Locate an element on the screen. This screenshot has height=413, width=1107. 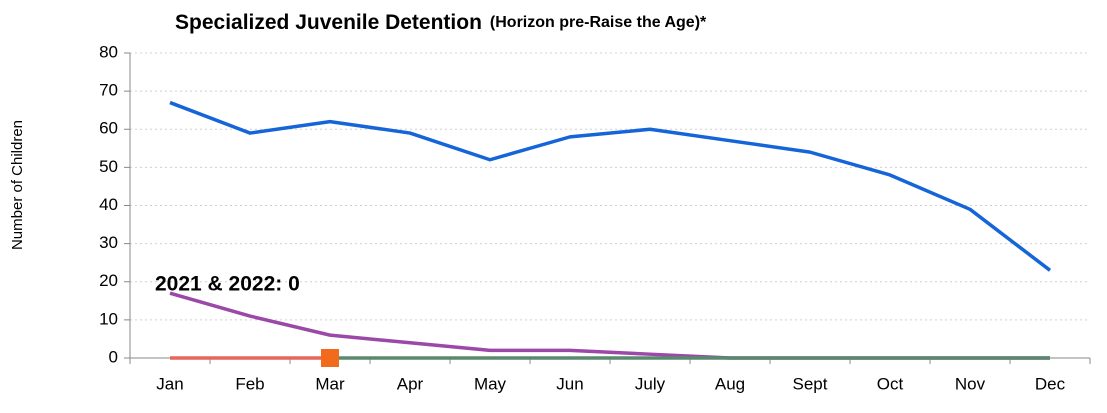
title: Specialized Juvenile Detention is located at coordinates (328, 22).